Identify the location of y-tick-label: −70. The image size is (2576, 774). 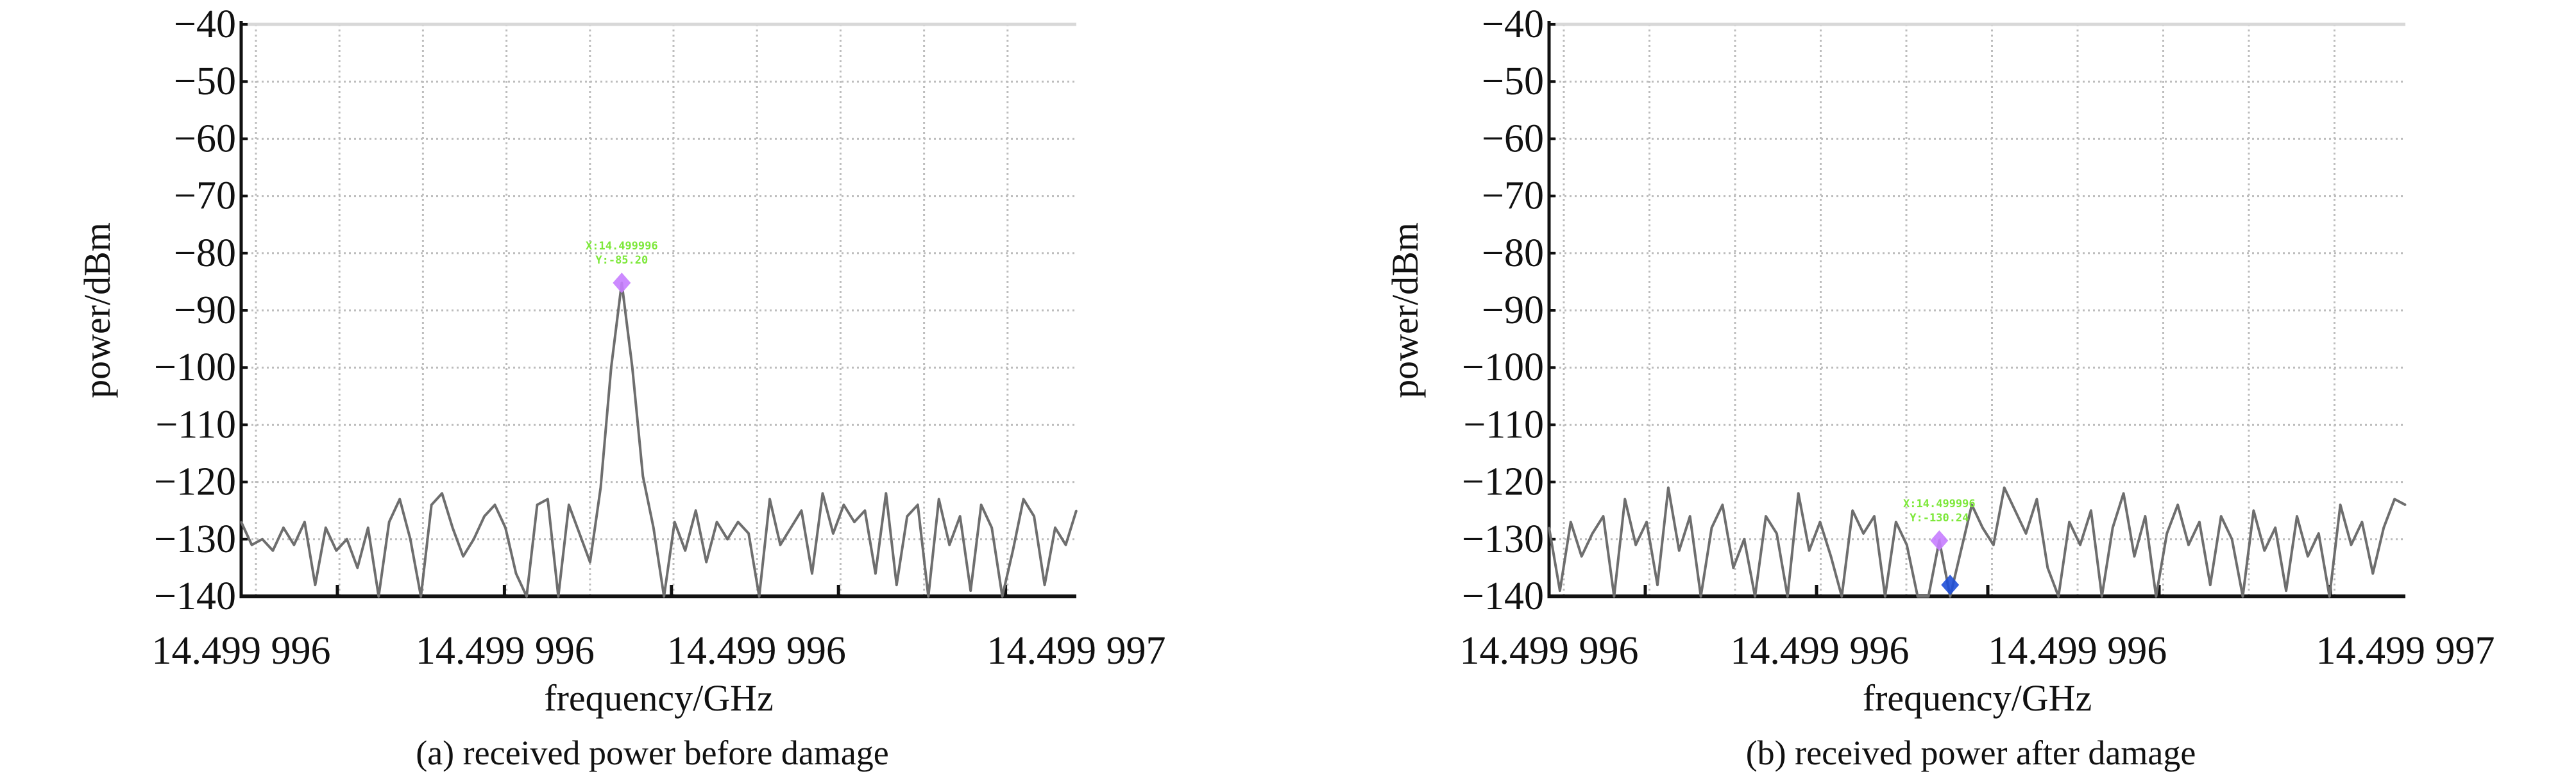
(205, 196).